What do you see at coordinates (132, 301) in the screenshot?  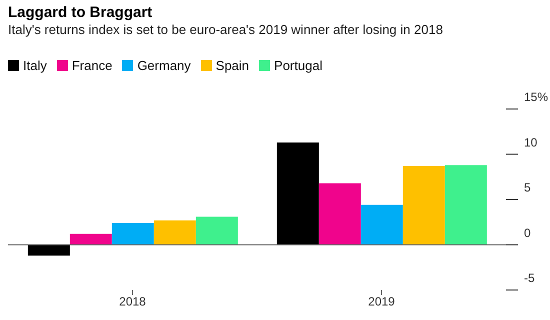 I see `x-tick-label: 2018` at bounding box center [132, 301].